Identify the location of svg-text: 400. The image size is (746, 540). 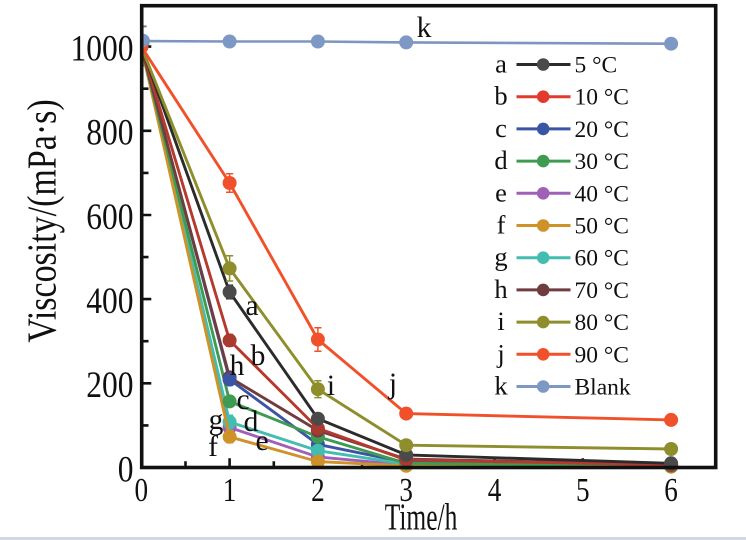
(109, 301).